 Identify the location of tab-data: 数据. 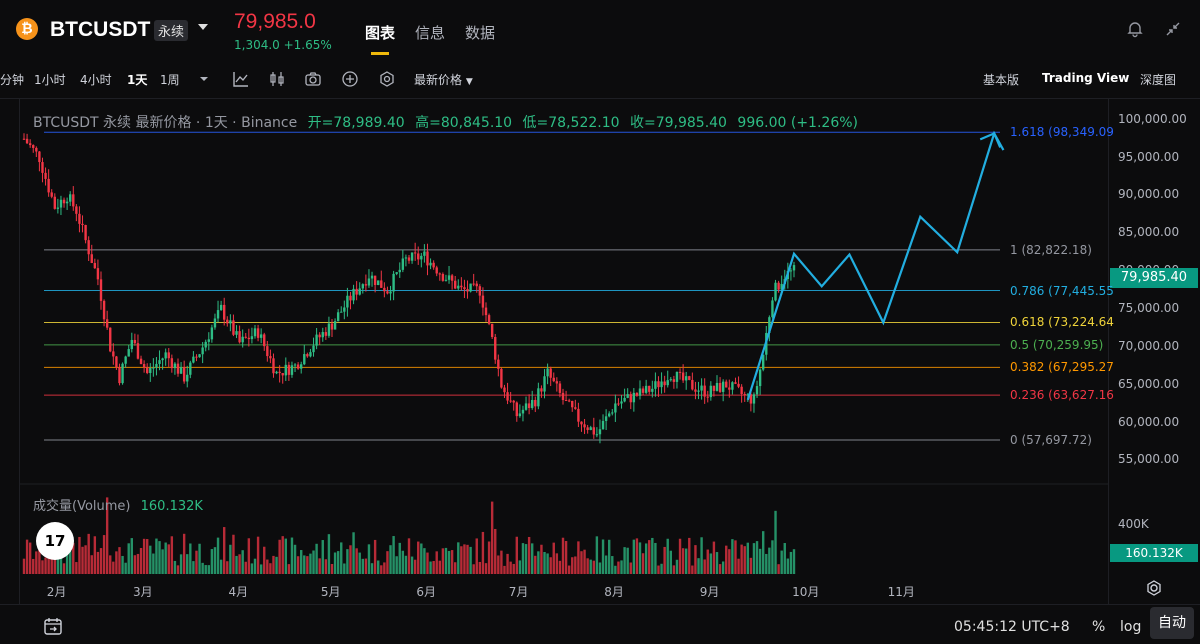
(480, 33).